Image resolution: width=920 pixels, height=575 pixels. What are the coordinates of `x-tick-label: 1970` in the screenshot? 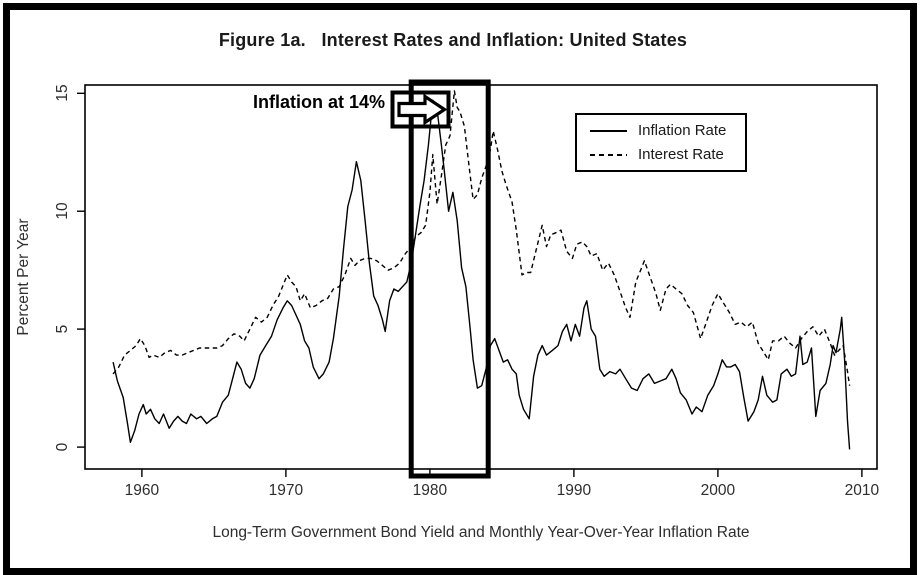 It's located at (286, 490).